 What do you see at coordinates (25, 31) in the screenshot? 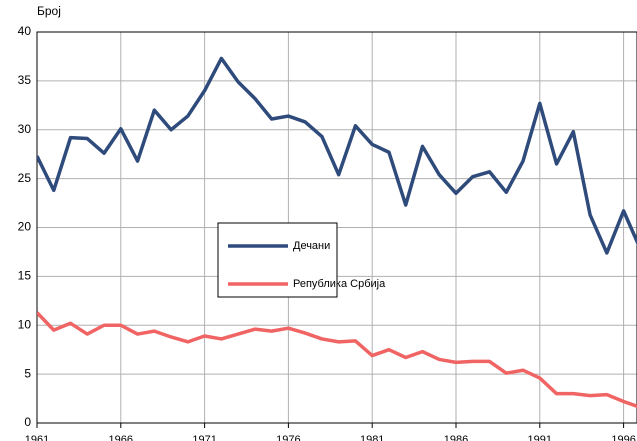
I see `y-tick-label: 40` at bounding box center [25, 31].